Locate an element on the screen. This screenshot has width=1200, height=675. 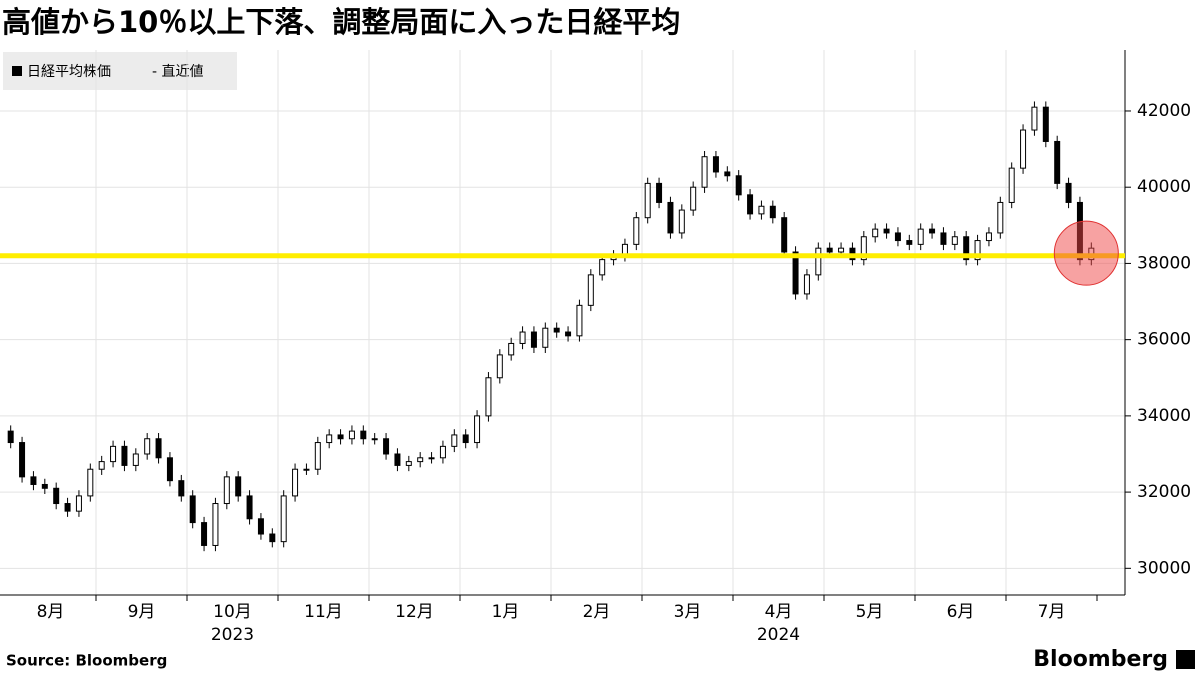
x-tick-label: 7月 is located at coordinates (1052, 612).